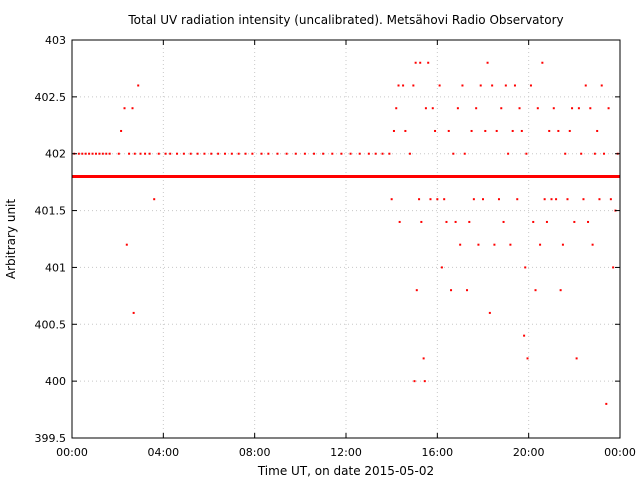  I want to click on y-tick-label: 402, so click(55, 154).